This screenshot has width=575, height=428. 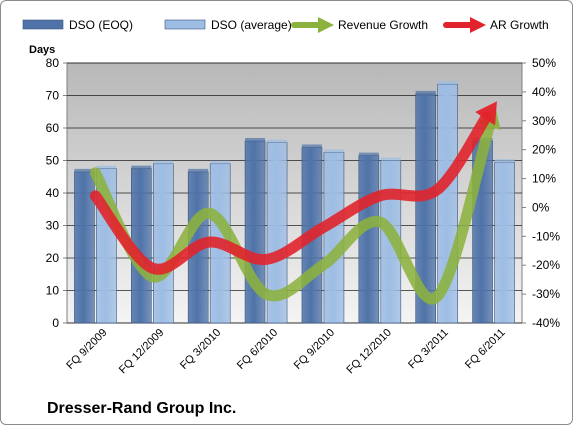 I want to click on legend-label: AR Growth, so click(x=519, y=25).